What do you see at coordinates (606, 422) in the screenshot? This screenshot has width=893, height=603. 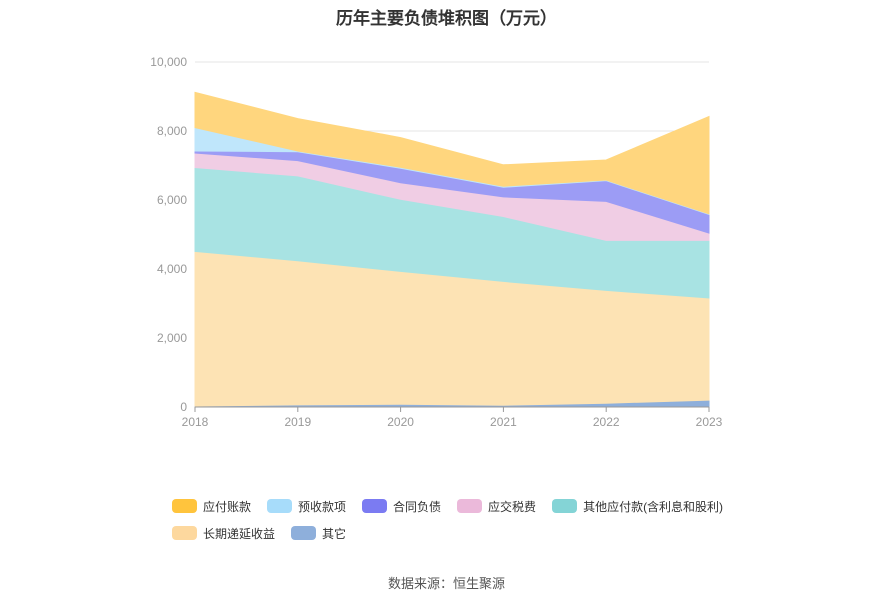 I see `x-tick-label: 2022` at bounding box center [606, 422].